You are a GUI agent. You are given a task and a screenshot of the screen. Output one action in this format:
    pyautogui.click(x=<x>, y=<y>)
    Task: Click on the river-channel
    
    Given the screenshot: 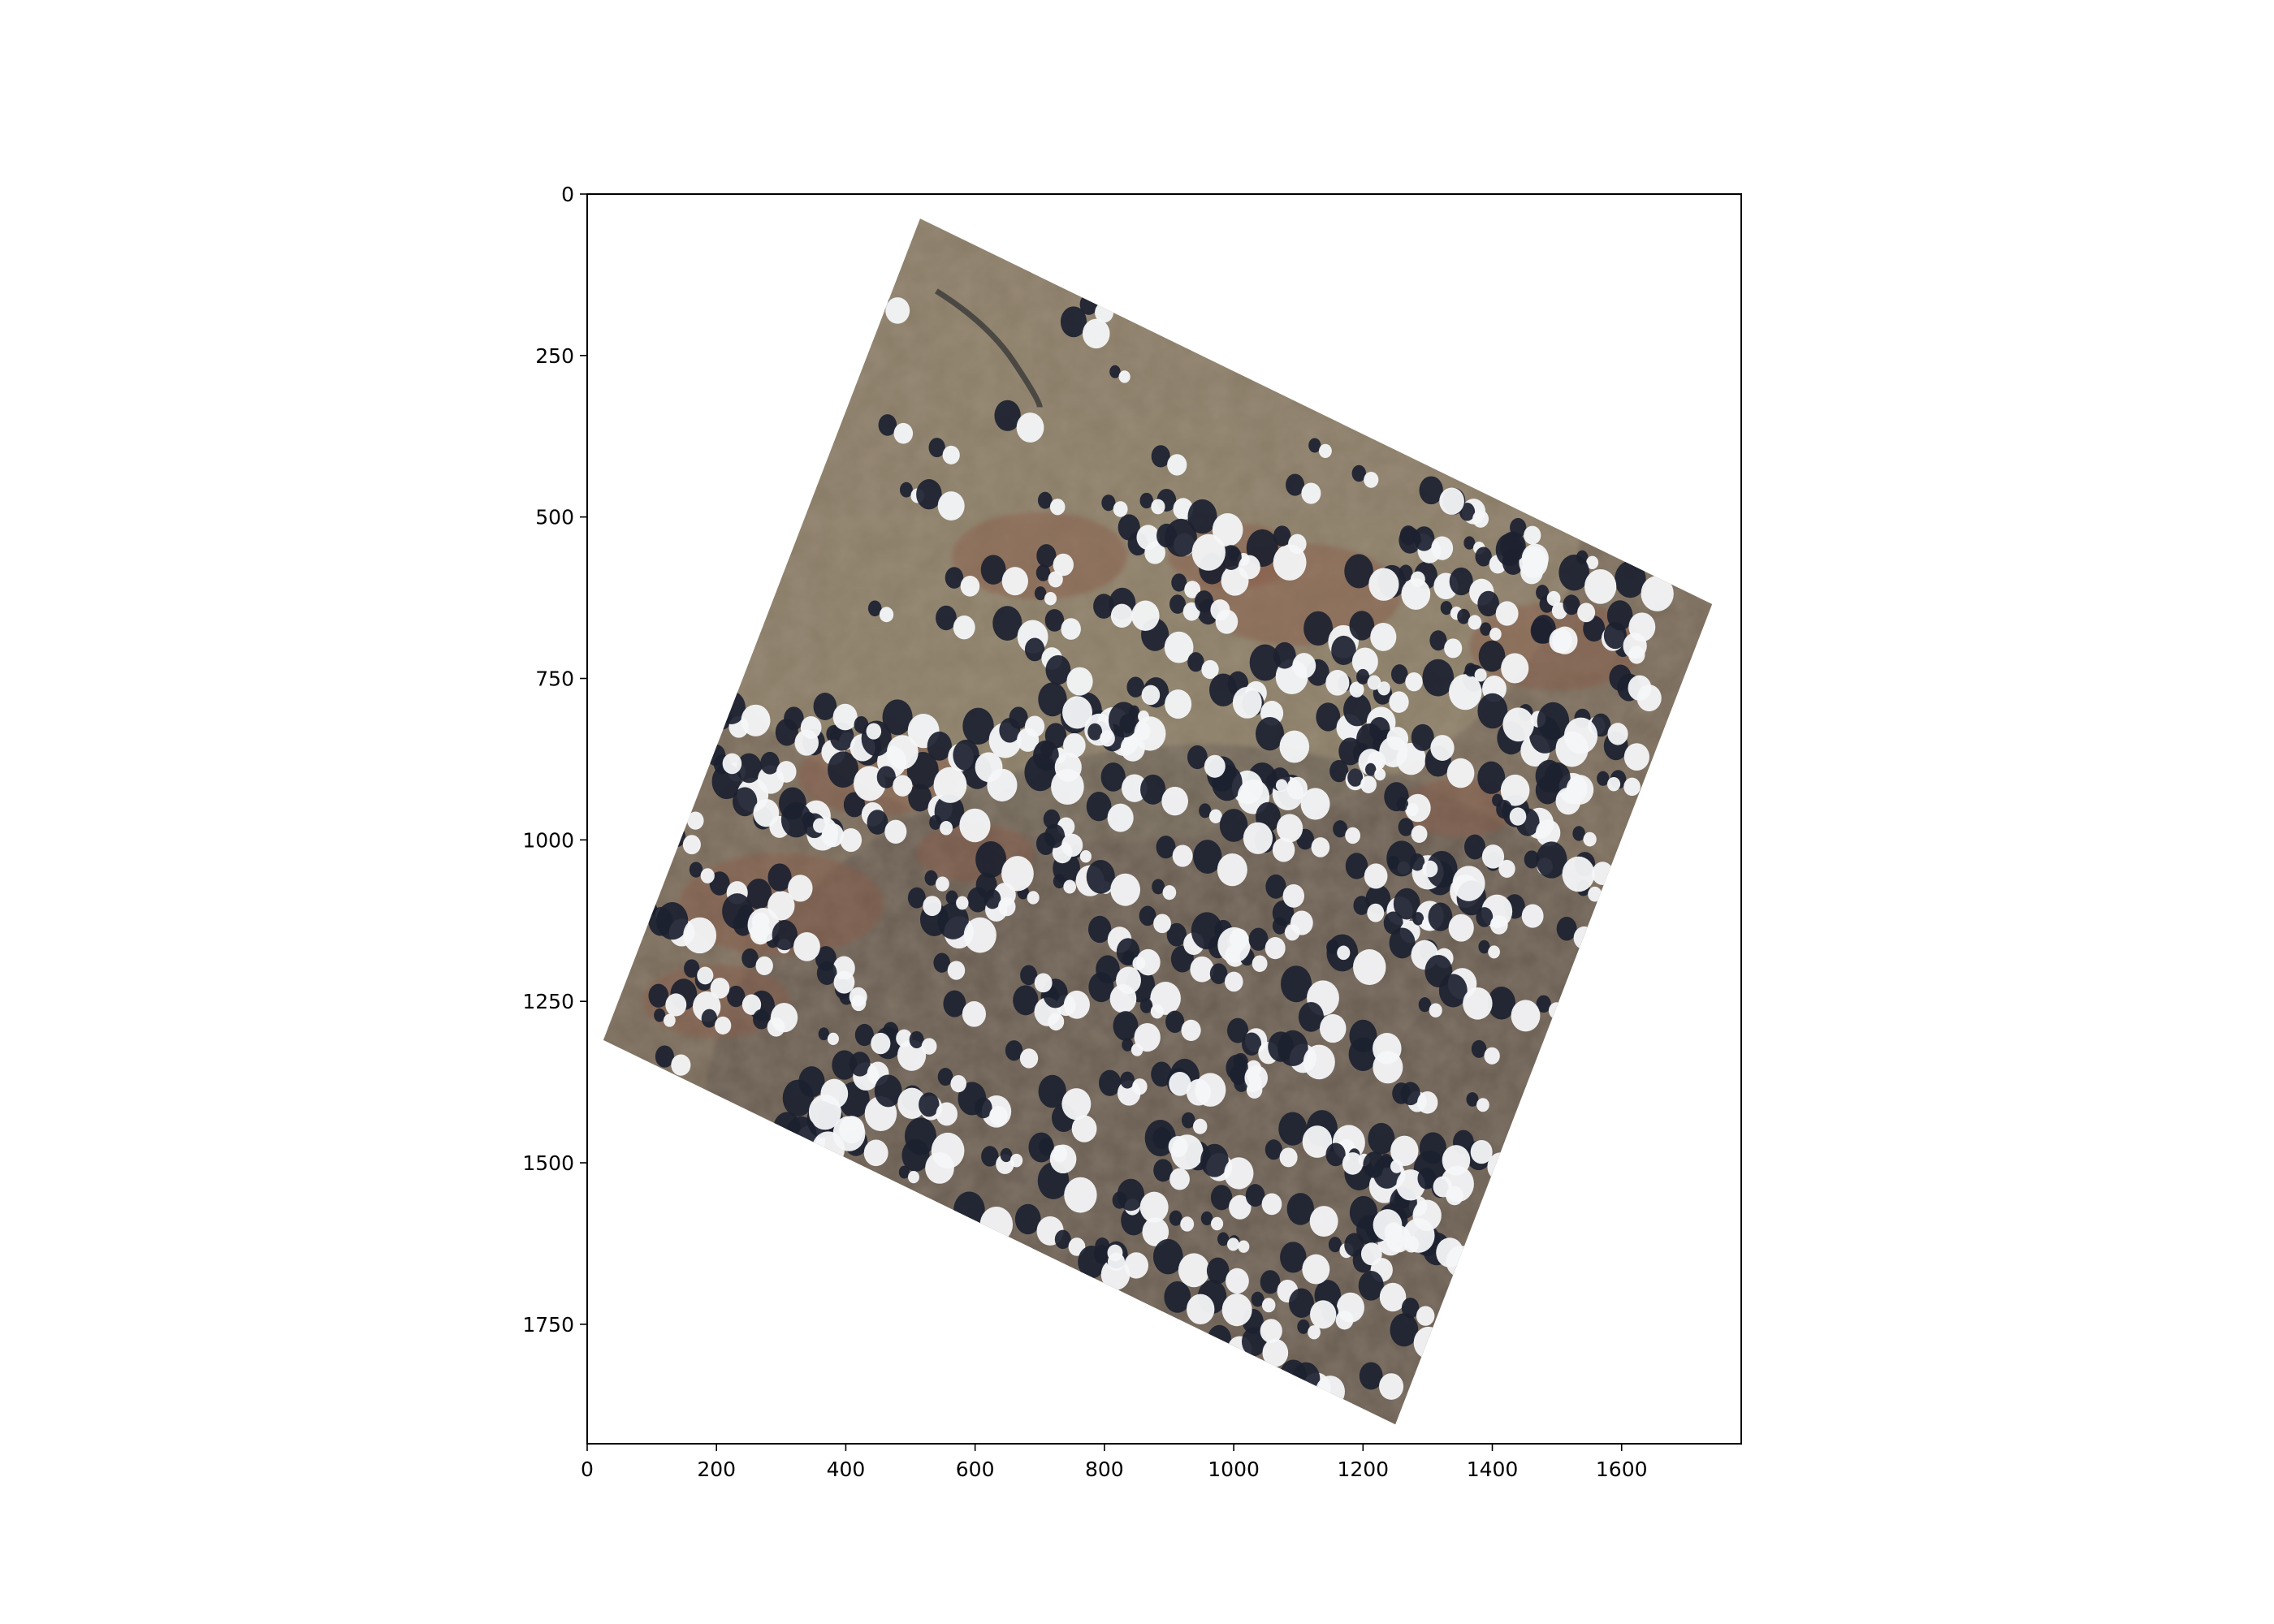 What is the action you would take?
    pyautogui.click(x=989, y=348)
    